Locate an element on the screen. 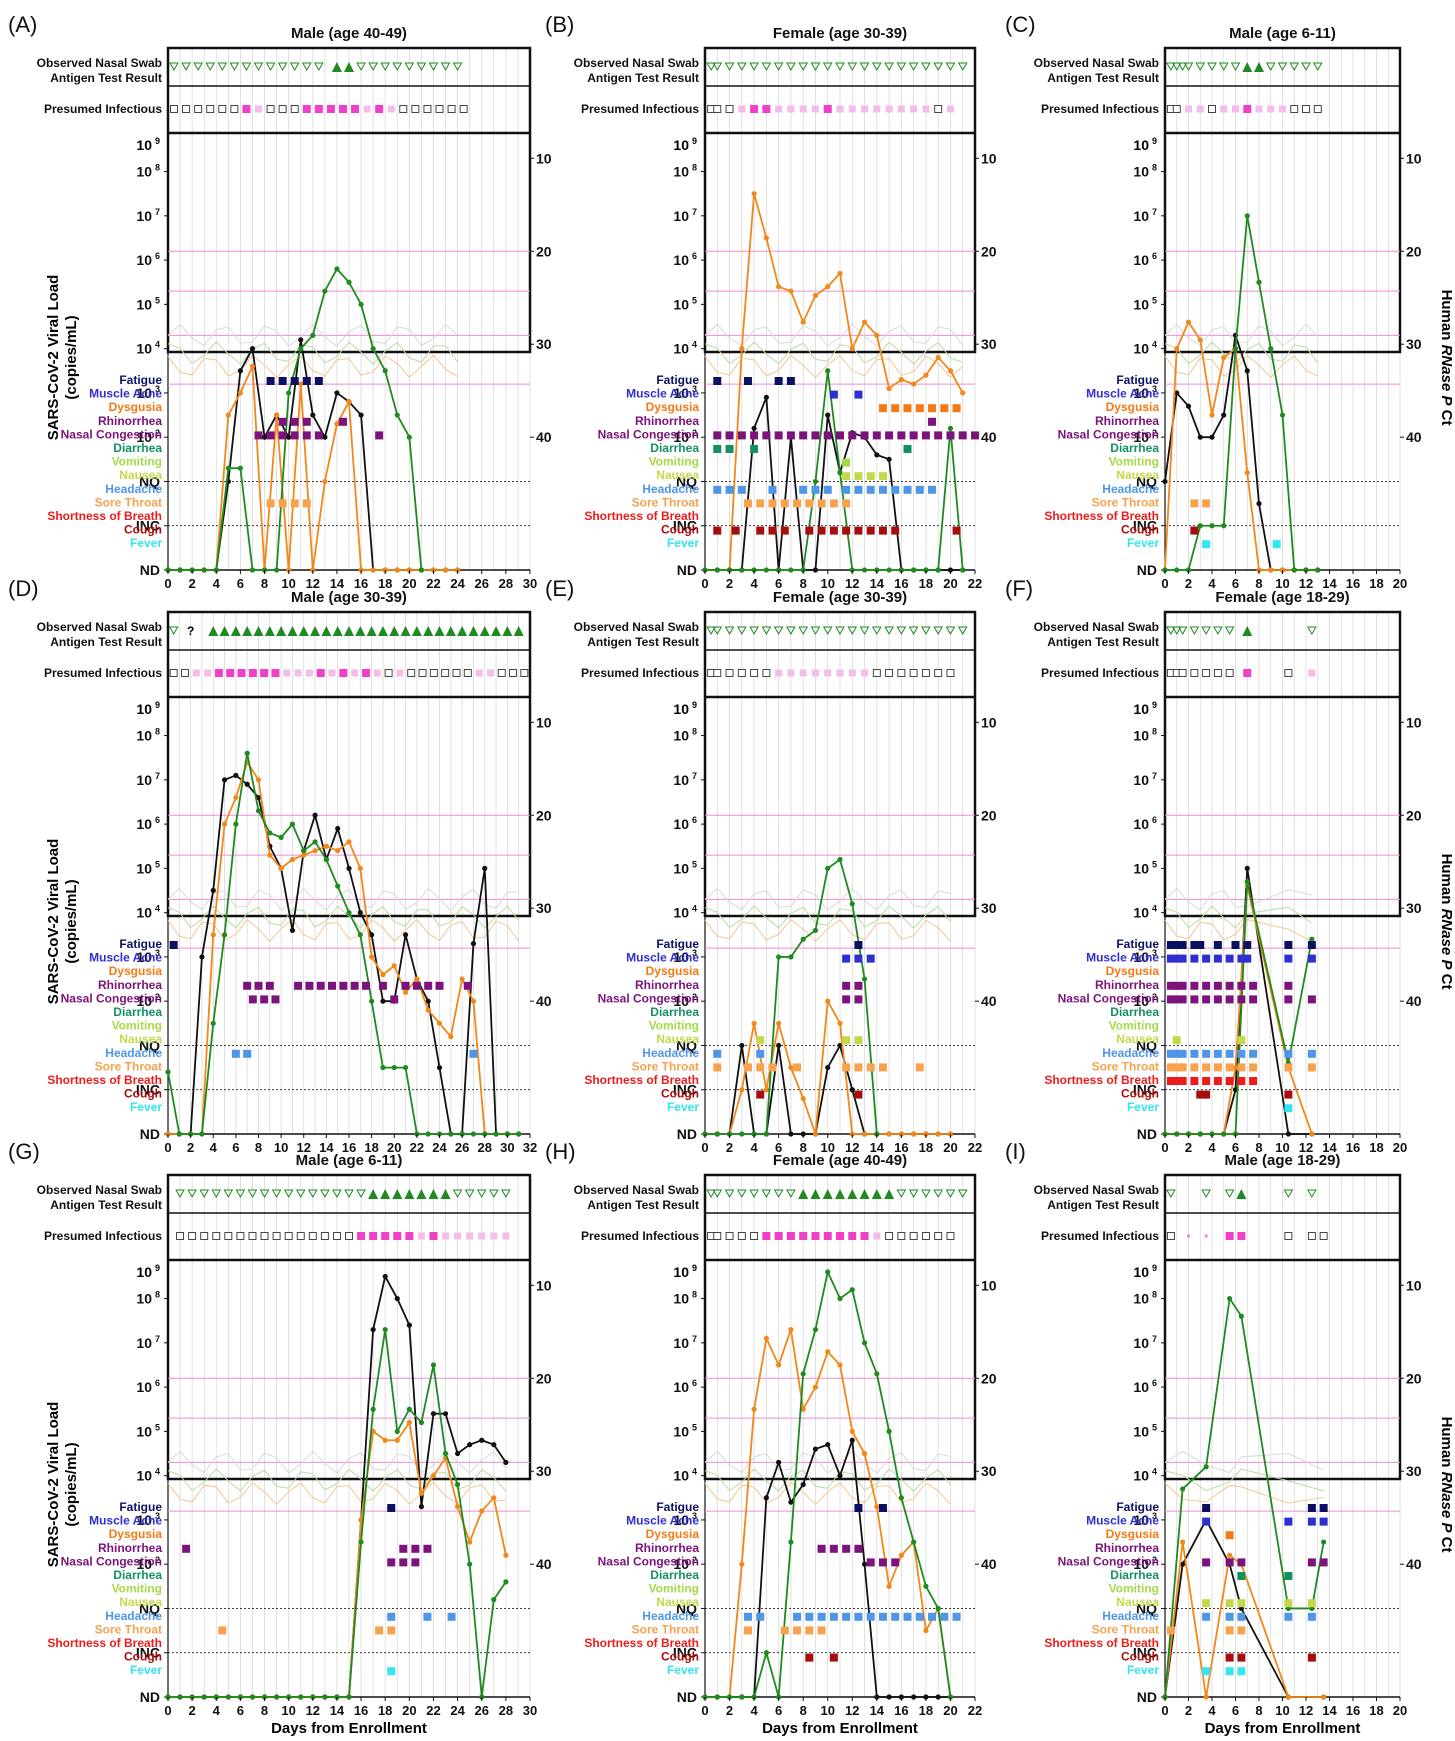 This screenshot has width=1455, height=1741. symptom-label-sore-throat: Sore Throat is located at coordinates (665, 1066).